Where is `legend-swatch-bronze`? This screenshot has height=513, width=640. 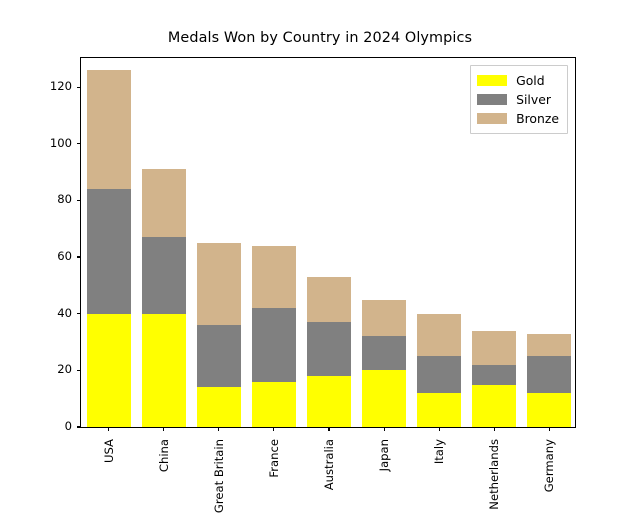
legend-swatch-bronze is located at coordinates (492, 118).